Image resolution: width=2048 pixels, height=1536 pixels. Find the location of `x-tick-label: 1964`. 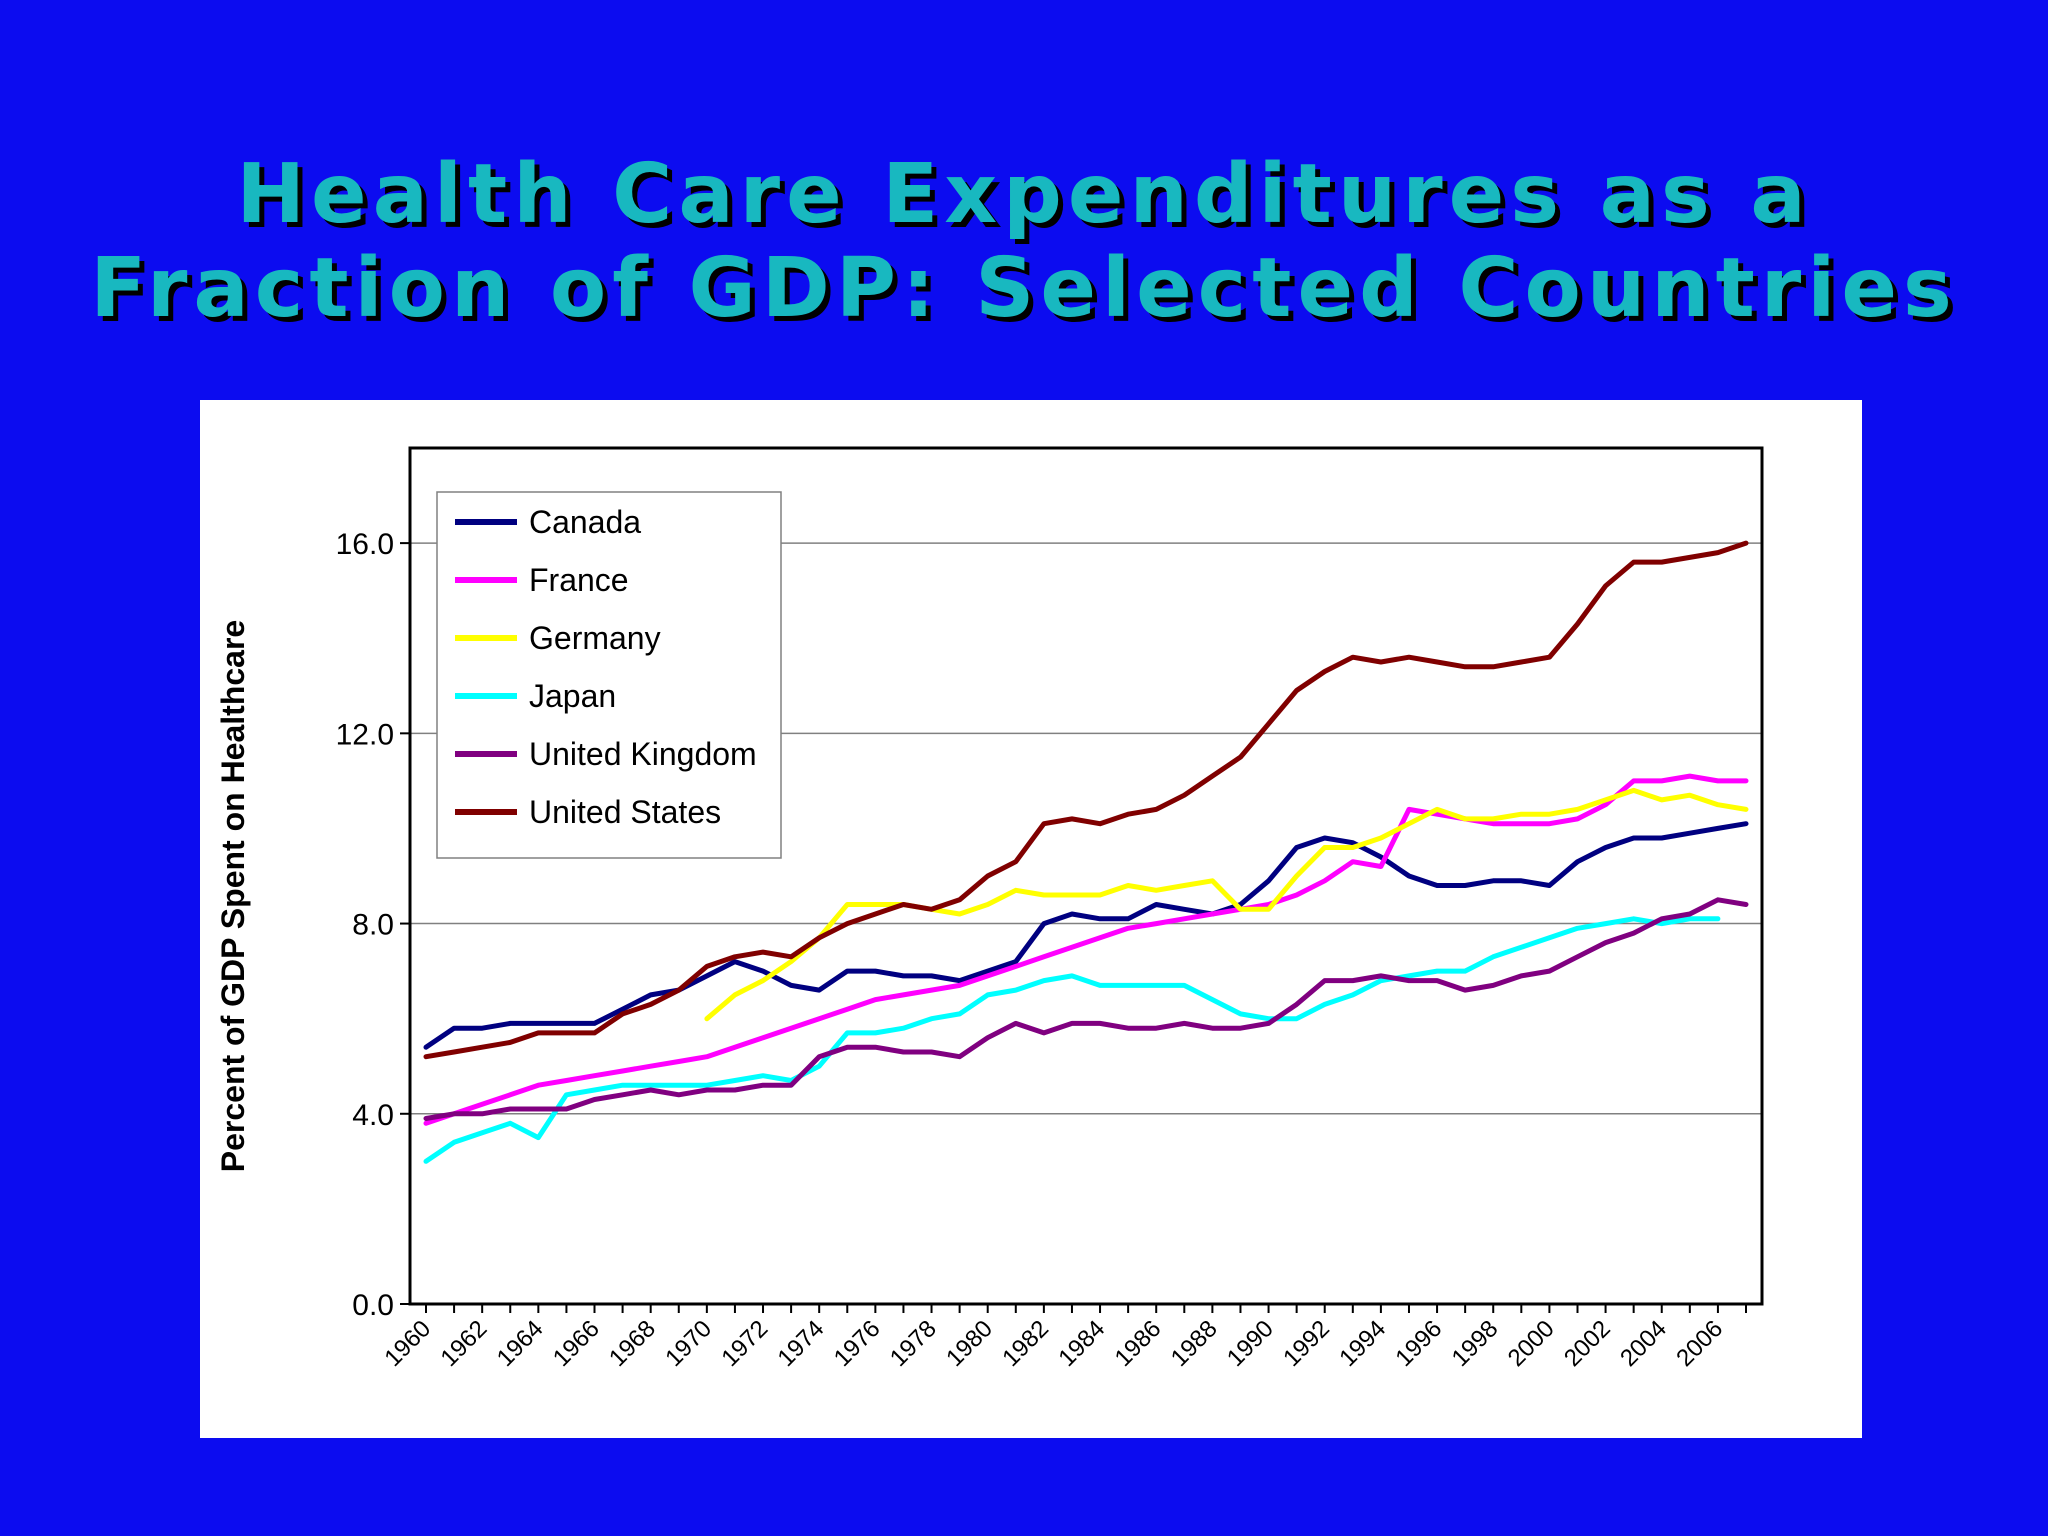

x-tick-label: 1964 is located at coordinates (520, 1343).